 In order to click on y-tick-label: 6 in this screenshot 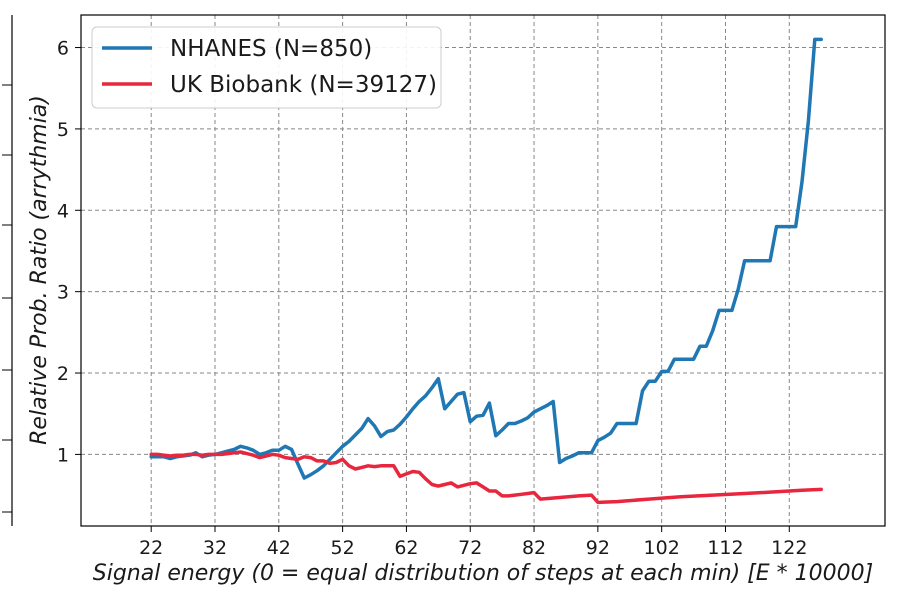, I will do `click(63, 49)`.